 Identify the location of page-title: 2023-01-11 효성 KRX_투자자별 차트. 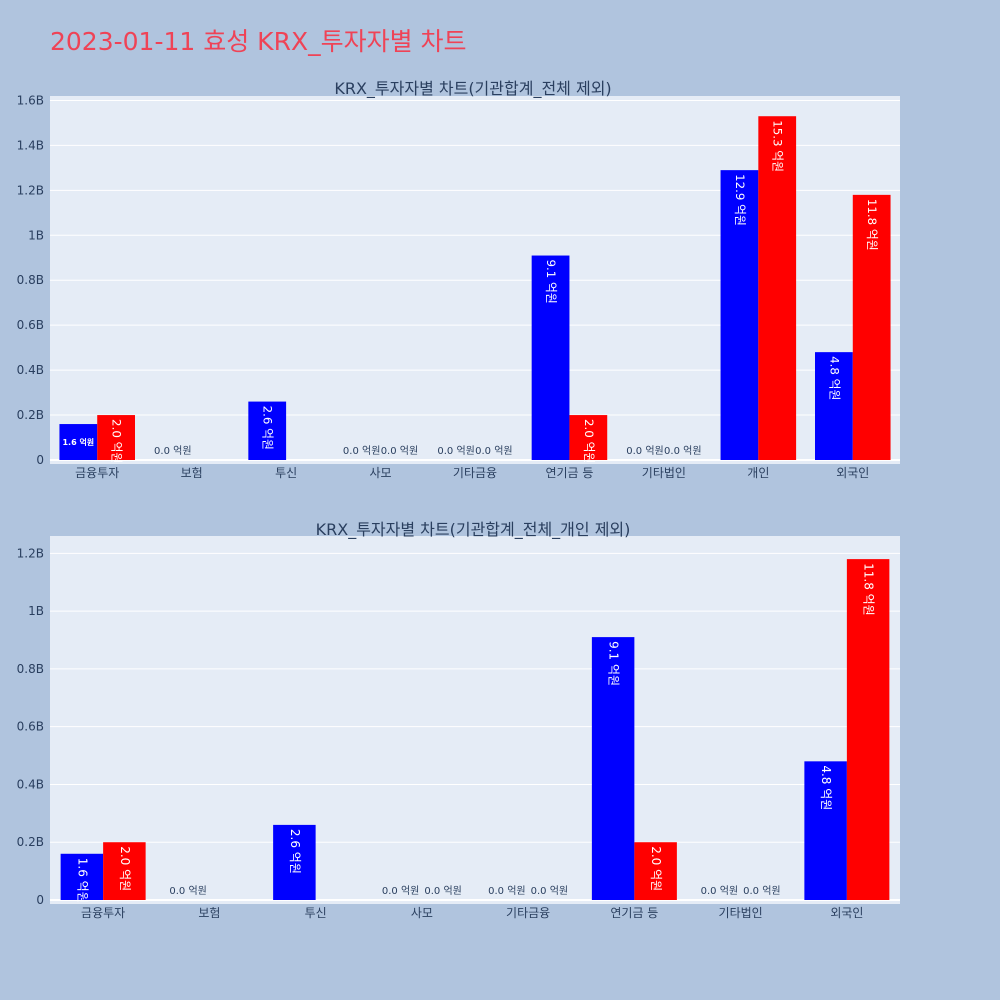
(258, 41).